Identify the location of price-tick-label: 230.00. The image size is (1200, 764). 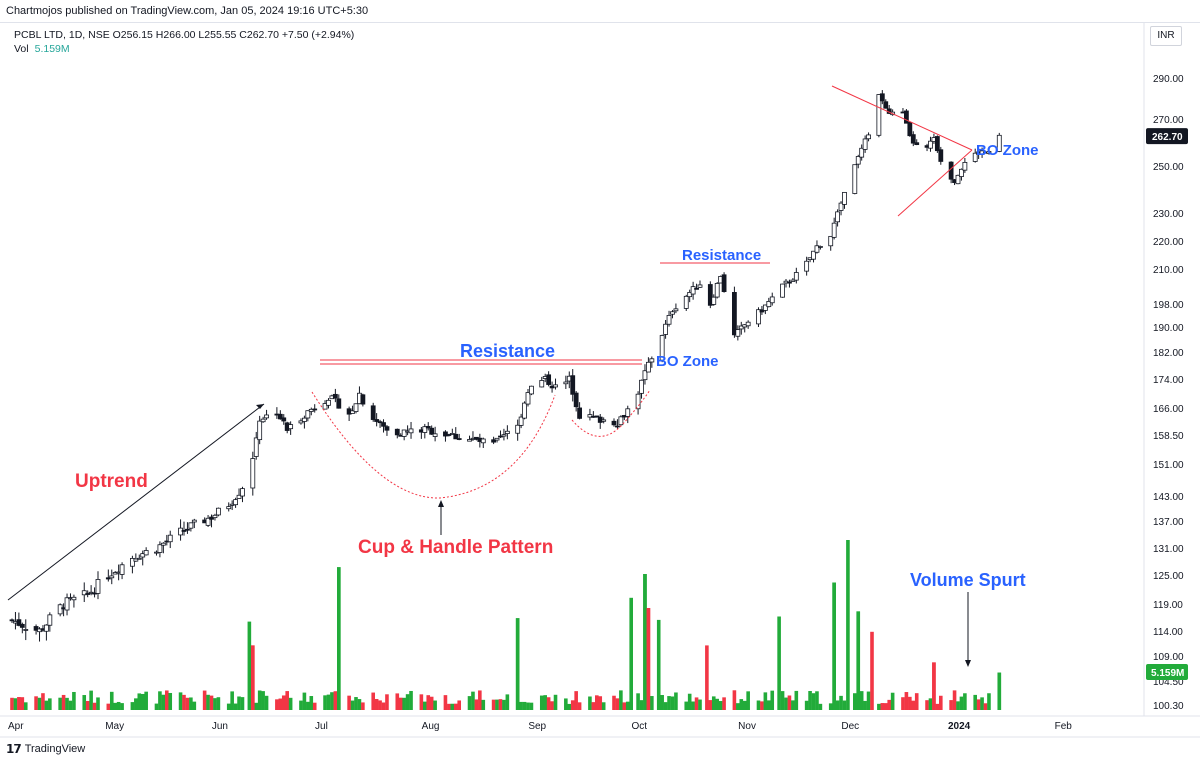
(1168, 214).